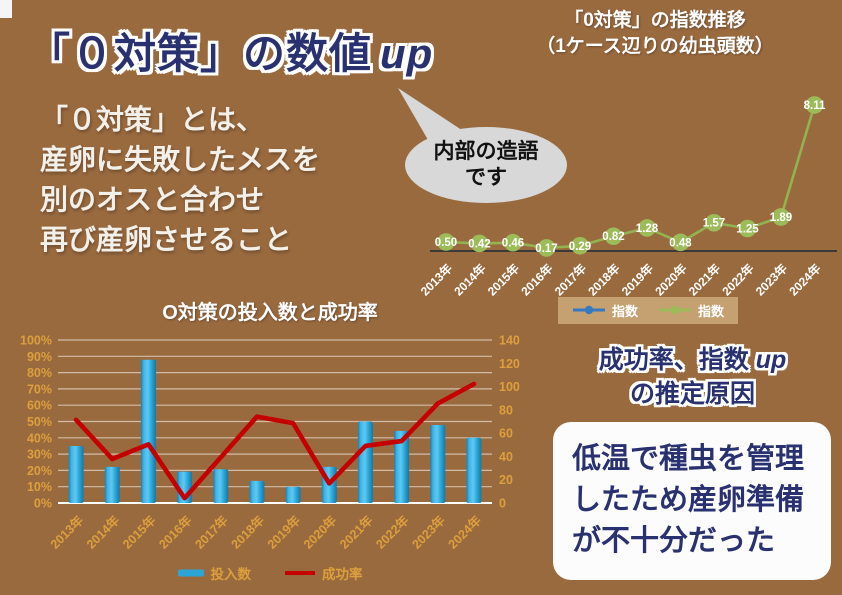 The width and height of the screenshot is (842, 595). I want to click on data-label: 0.48, so click(680, 243).